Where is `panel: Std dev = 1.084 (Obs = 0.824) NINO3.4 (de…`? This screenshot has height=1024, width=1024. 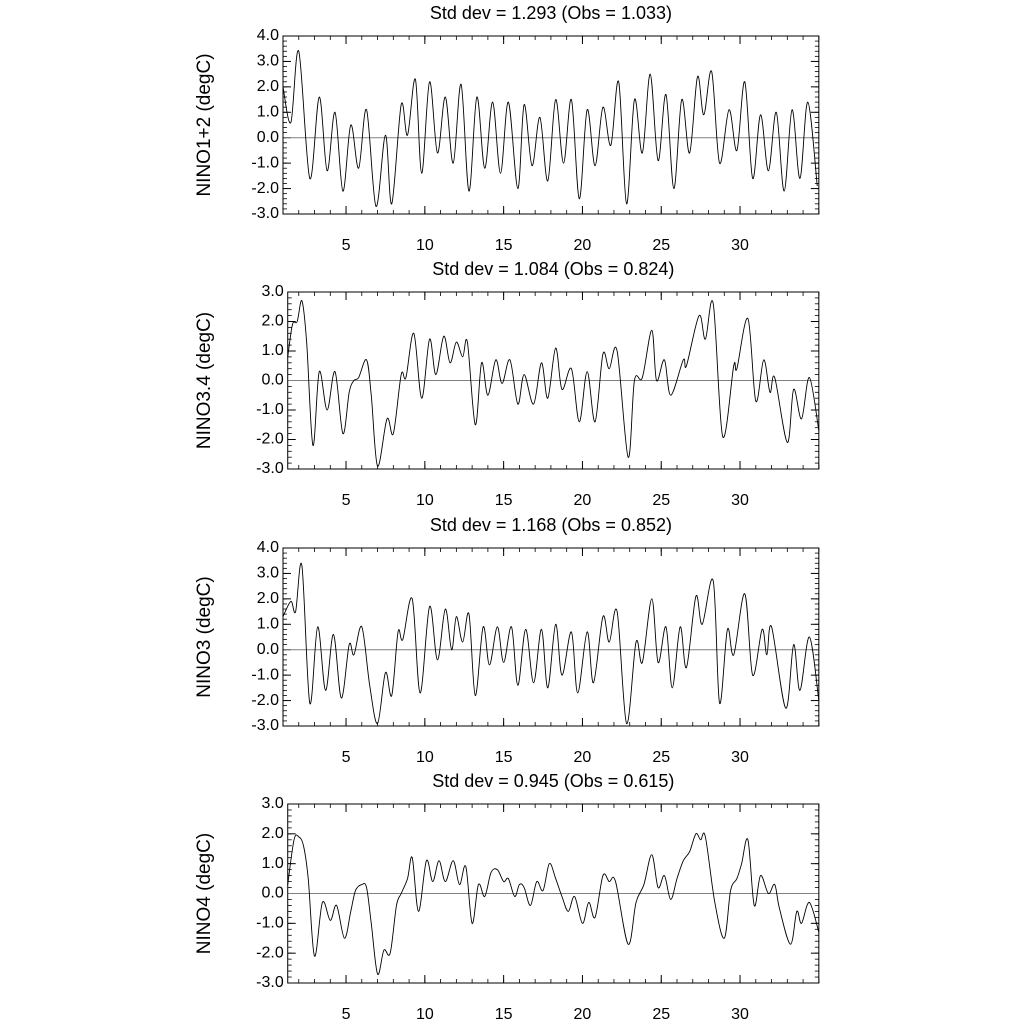
panel: Std dev = 1.084 (Obs = 0.824) NINO3.4 (de… is located at coordinates (507, 384).